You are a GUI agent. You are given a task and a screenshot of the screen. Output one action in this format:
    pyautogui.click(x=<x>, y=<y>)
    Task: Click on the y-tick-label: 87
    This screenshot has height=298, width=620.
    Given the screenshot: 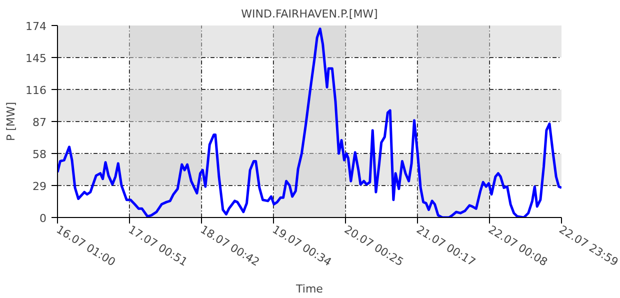 What is the action you would take?
    pyautogui.click(x=39, y=122)
    